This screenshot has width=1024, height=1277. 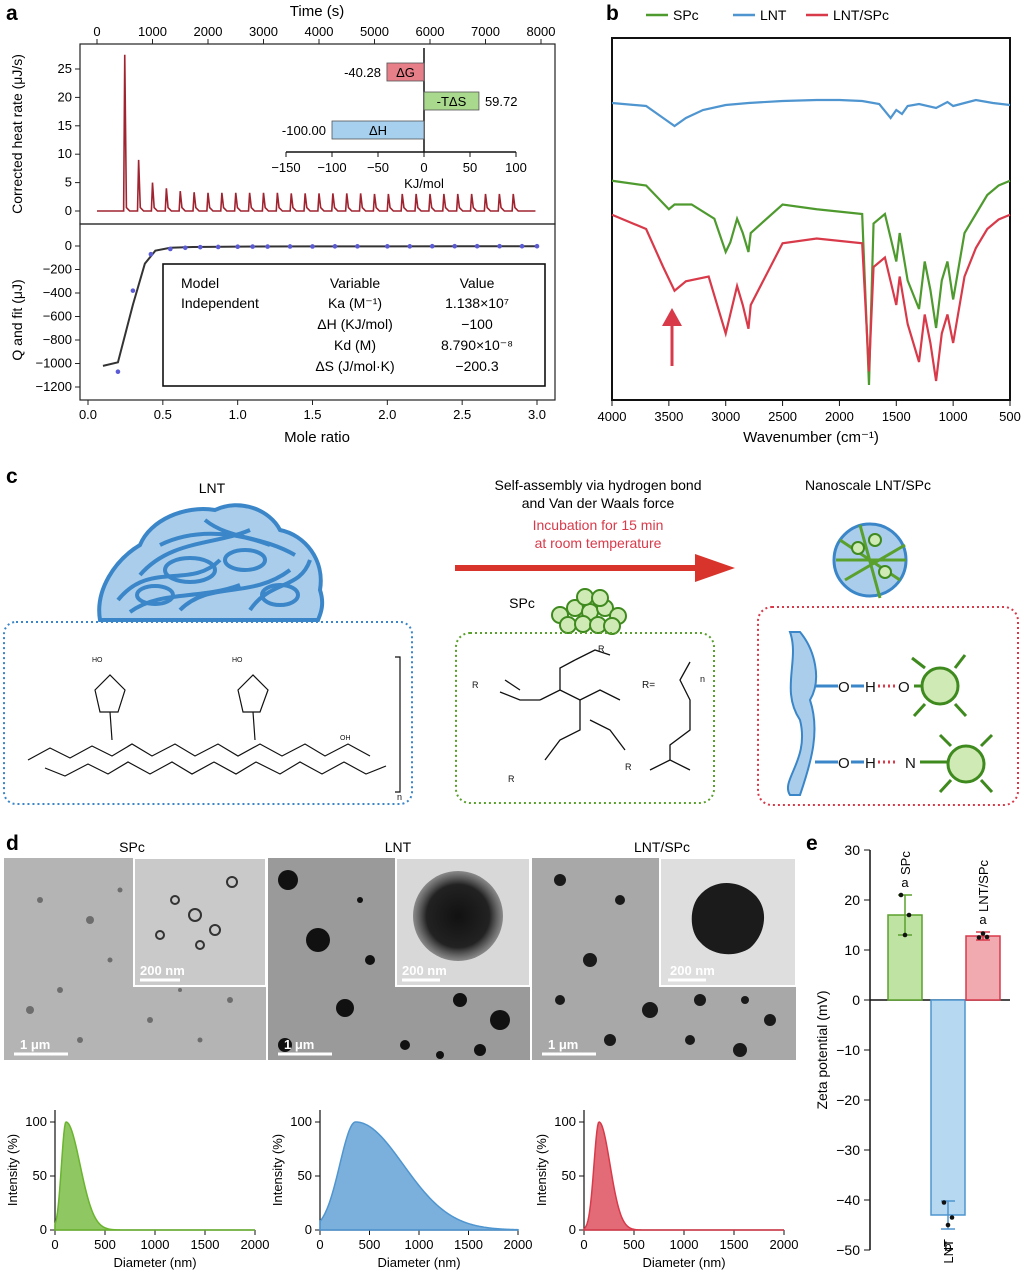 What do you see at coordinates (477, 324) in the screenshot?
I see `table-cell: −100` at bounding box center [477, 324].